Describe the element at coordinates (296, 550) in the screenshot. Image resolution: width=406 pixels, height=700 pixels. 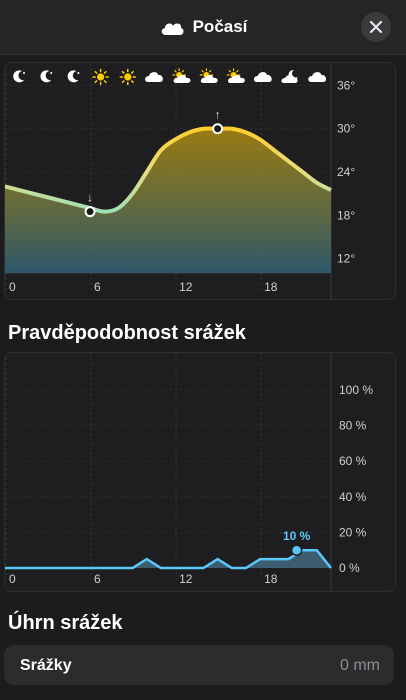
I see `precip-highlight-point` at that location.